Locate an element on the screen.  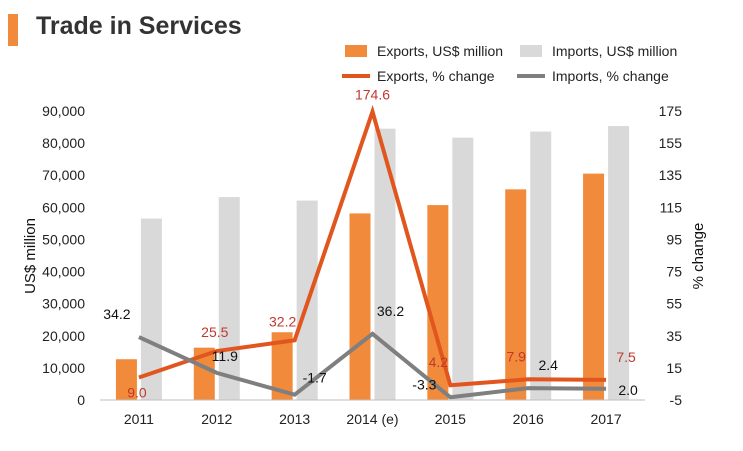
y-tick-label: 0 is located at coordinates (81, 400).